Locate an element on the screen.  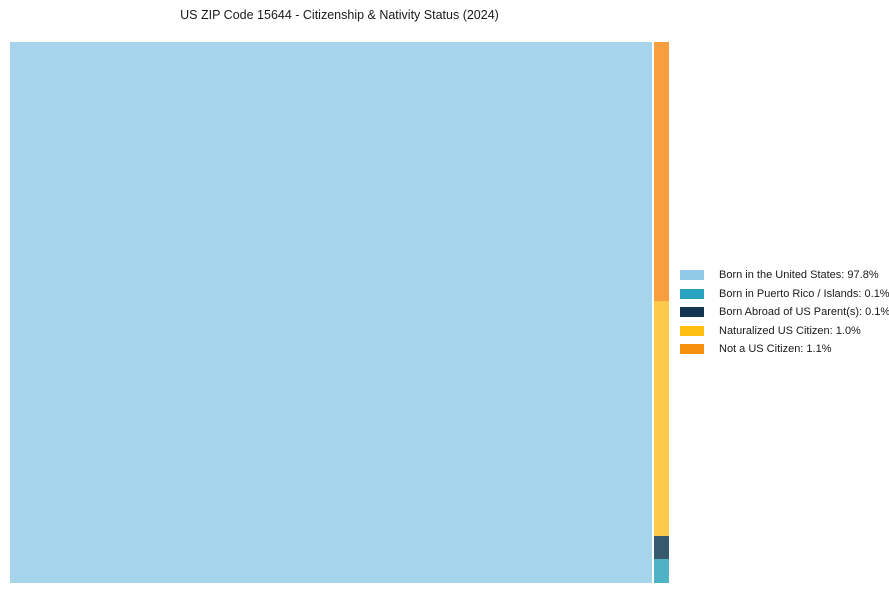
legend-swatch-born-in-us is located at coordinates (692, 275).